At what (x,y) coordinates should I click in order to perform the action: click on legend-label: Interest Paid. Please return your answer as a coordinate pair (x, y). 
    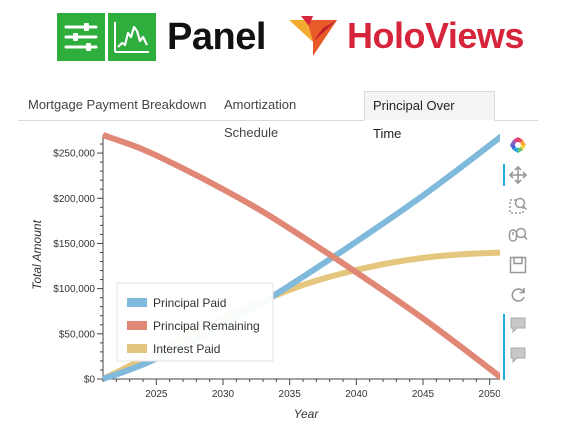
    Looking at the image, I should click on (186, 349).